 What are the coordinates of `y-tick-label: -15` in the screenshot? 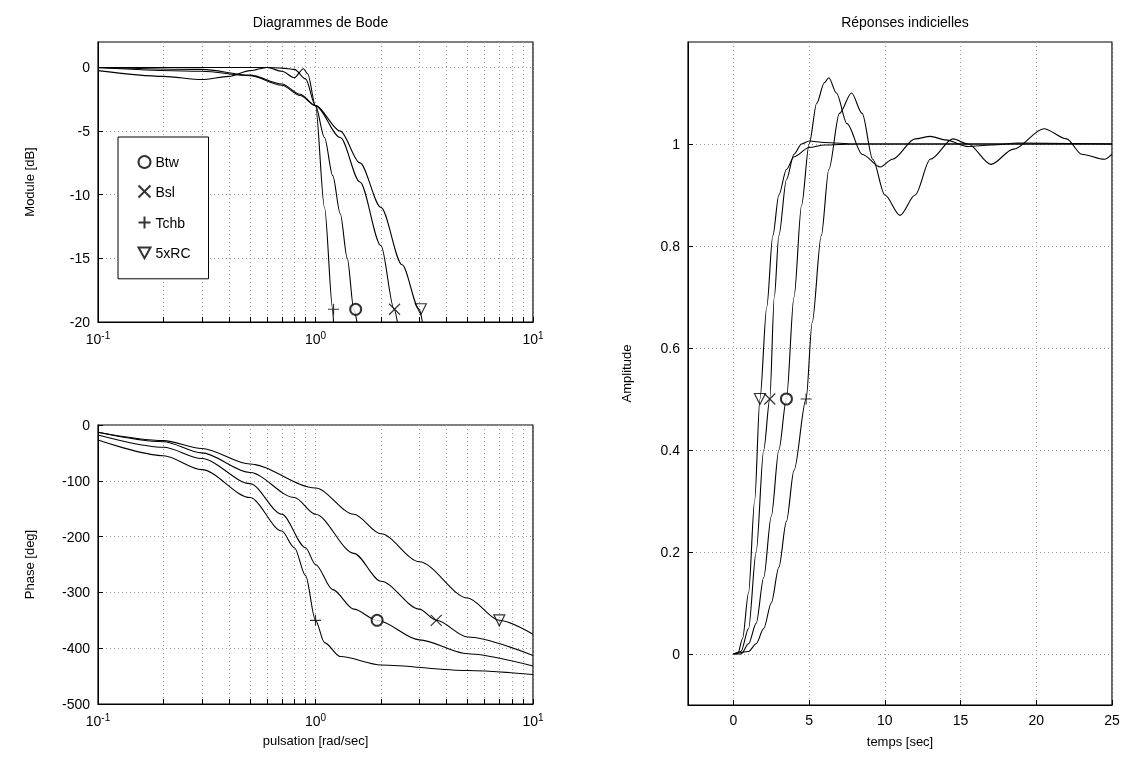 It's located at (80, 258).